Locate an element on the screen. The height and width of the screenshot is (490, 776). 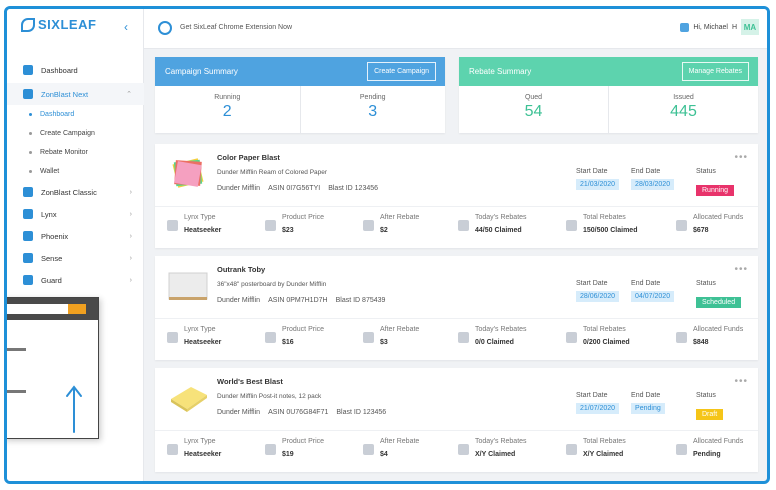
metric-value: 0/200 Claimed is located at coordinates (606, 342).